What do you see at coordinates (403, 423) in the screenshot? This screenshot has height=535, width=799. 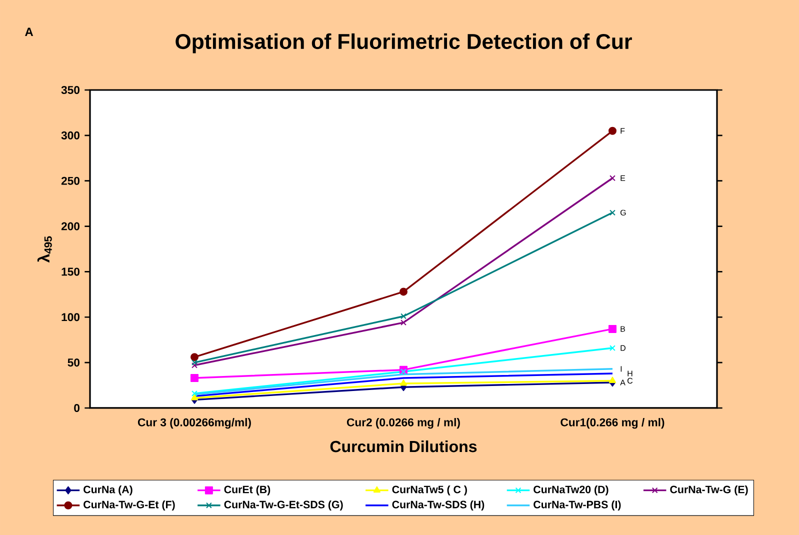 I see `x-tick-label: Cur2 (0.0266 mg / ml)` at bounding box center [403, 423].